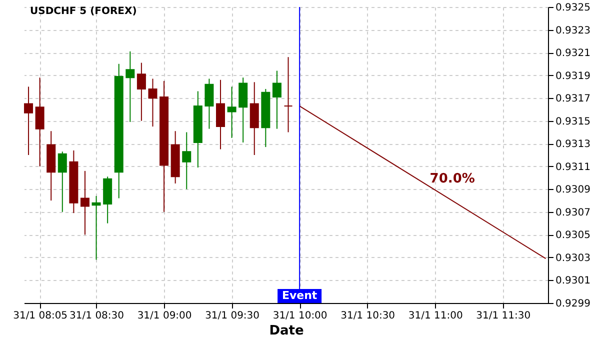 The image size is (600, 340). I want to click on y-tick-label: 0.9319, so click(573, 76).